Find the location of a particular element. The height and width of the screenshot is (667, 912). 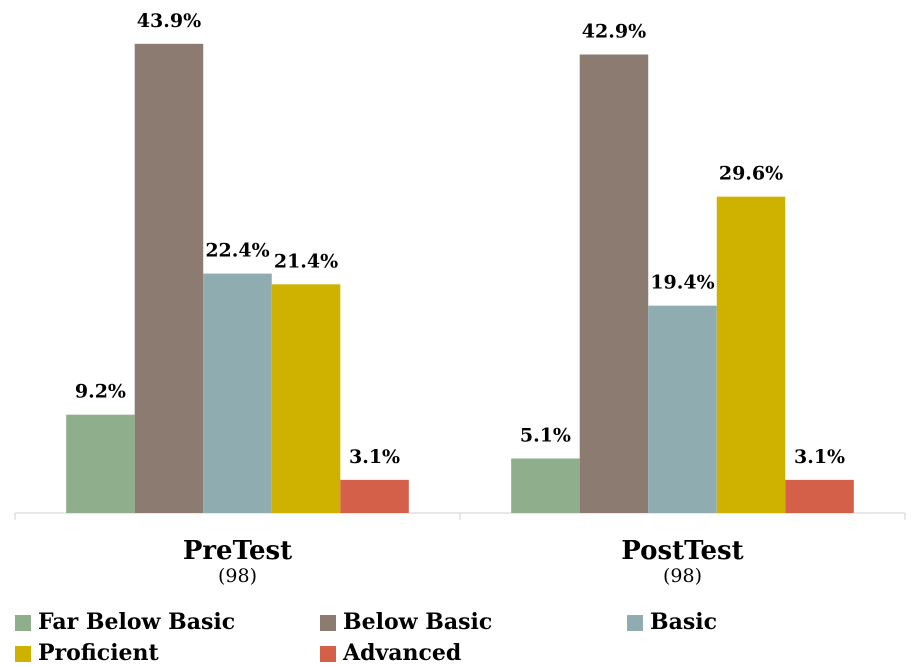

legend-label: Proficient is located at coordinates (99, 653).